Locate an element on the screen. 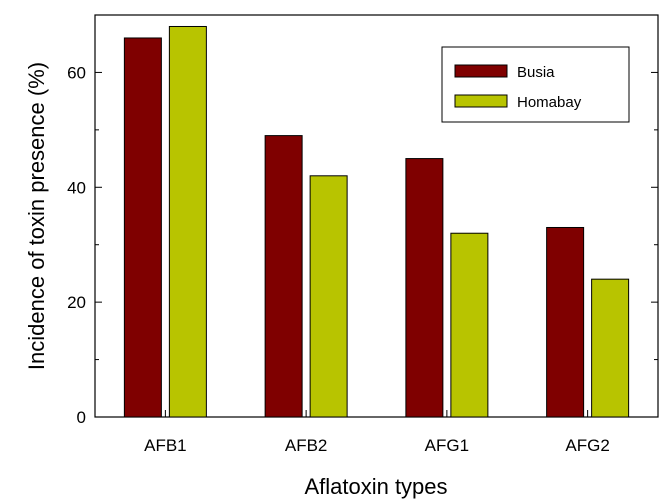 The image size is (669, 502). x-axis-title: Aflatoxin types is located at coordinates (375, 486).